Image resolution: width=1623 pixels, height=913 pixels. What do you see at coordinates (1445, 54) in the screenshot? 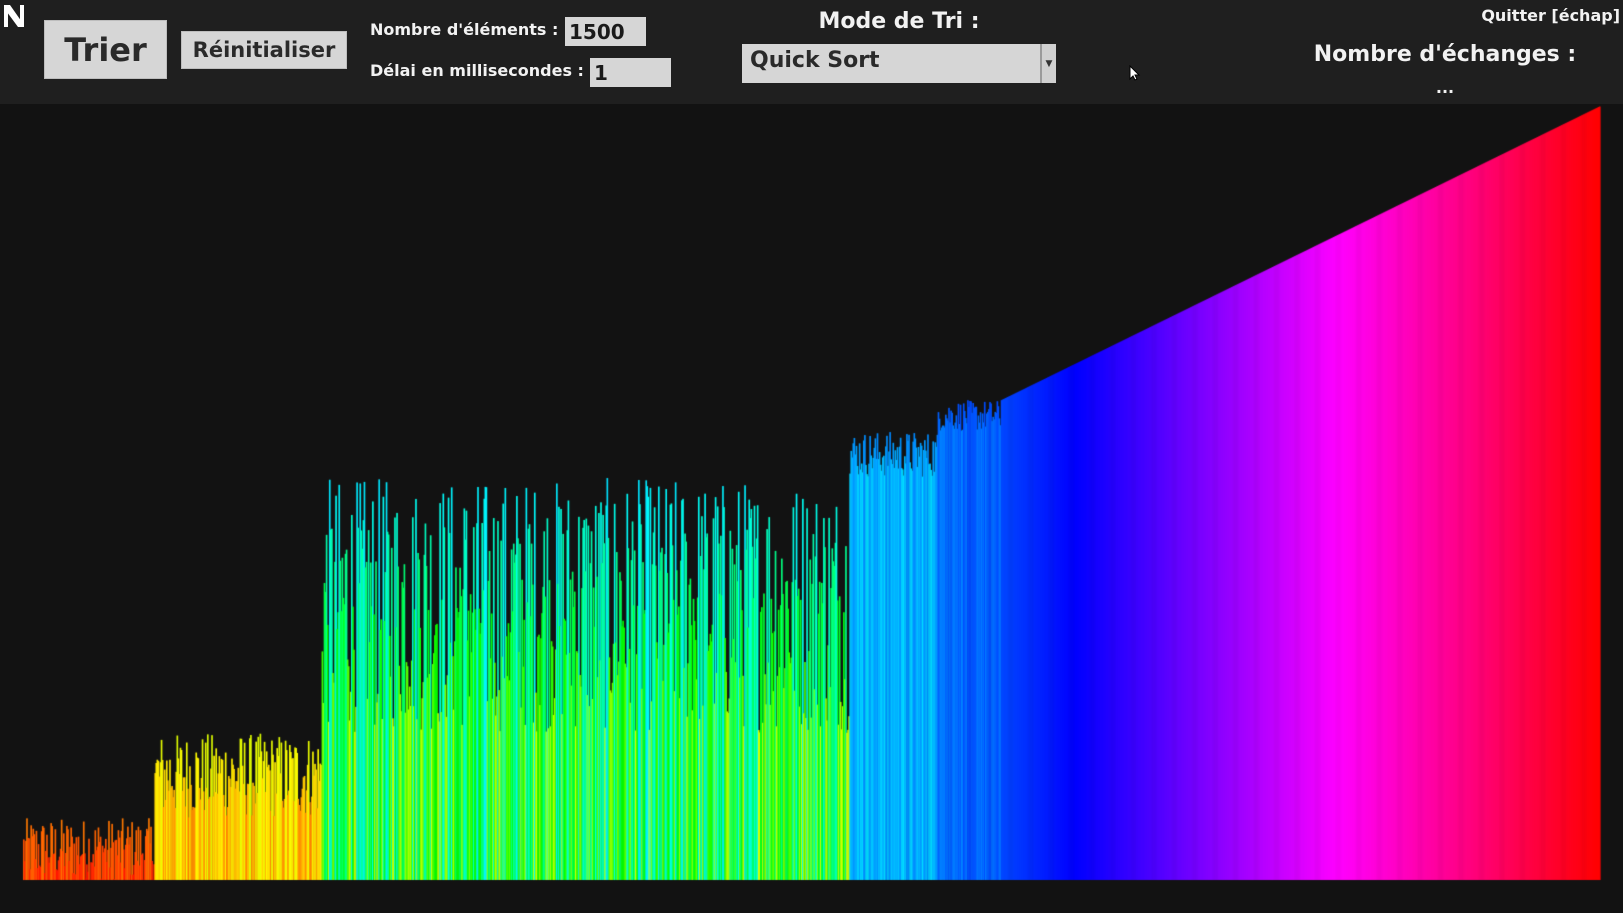
I see `swap-count-label: Nombre d'échanges :` at bounding box center [1445, 54].